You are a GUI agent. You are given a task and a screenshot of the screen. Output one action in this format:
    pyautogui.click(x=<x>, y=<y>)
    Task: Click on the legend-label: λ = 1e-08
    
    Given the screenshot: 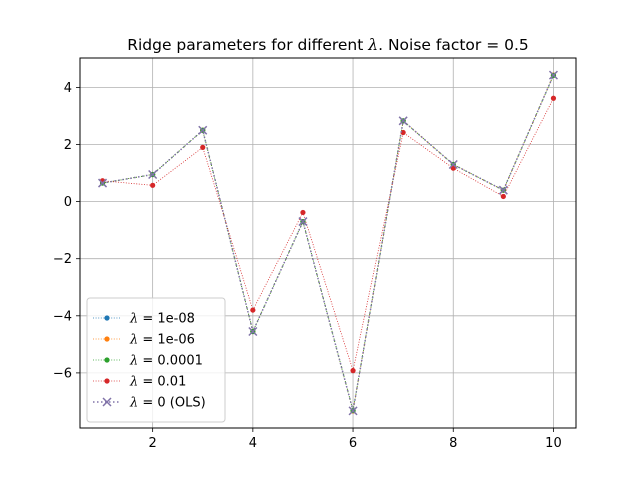 What is the action you would take?
    pyautogui.click(x=162, y=319)
    